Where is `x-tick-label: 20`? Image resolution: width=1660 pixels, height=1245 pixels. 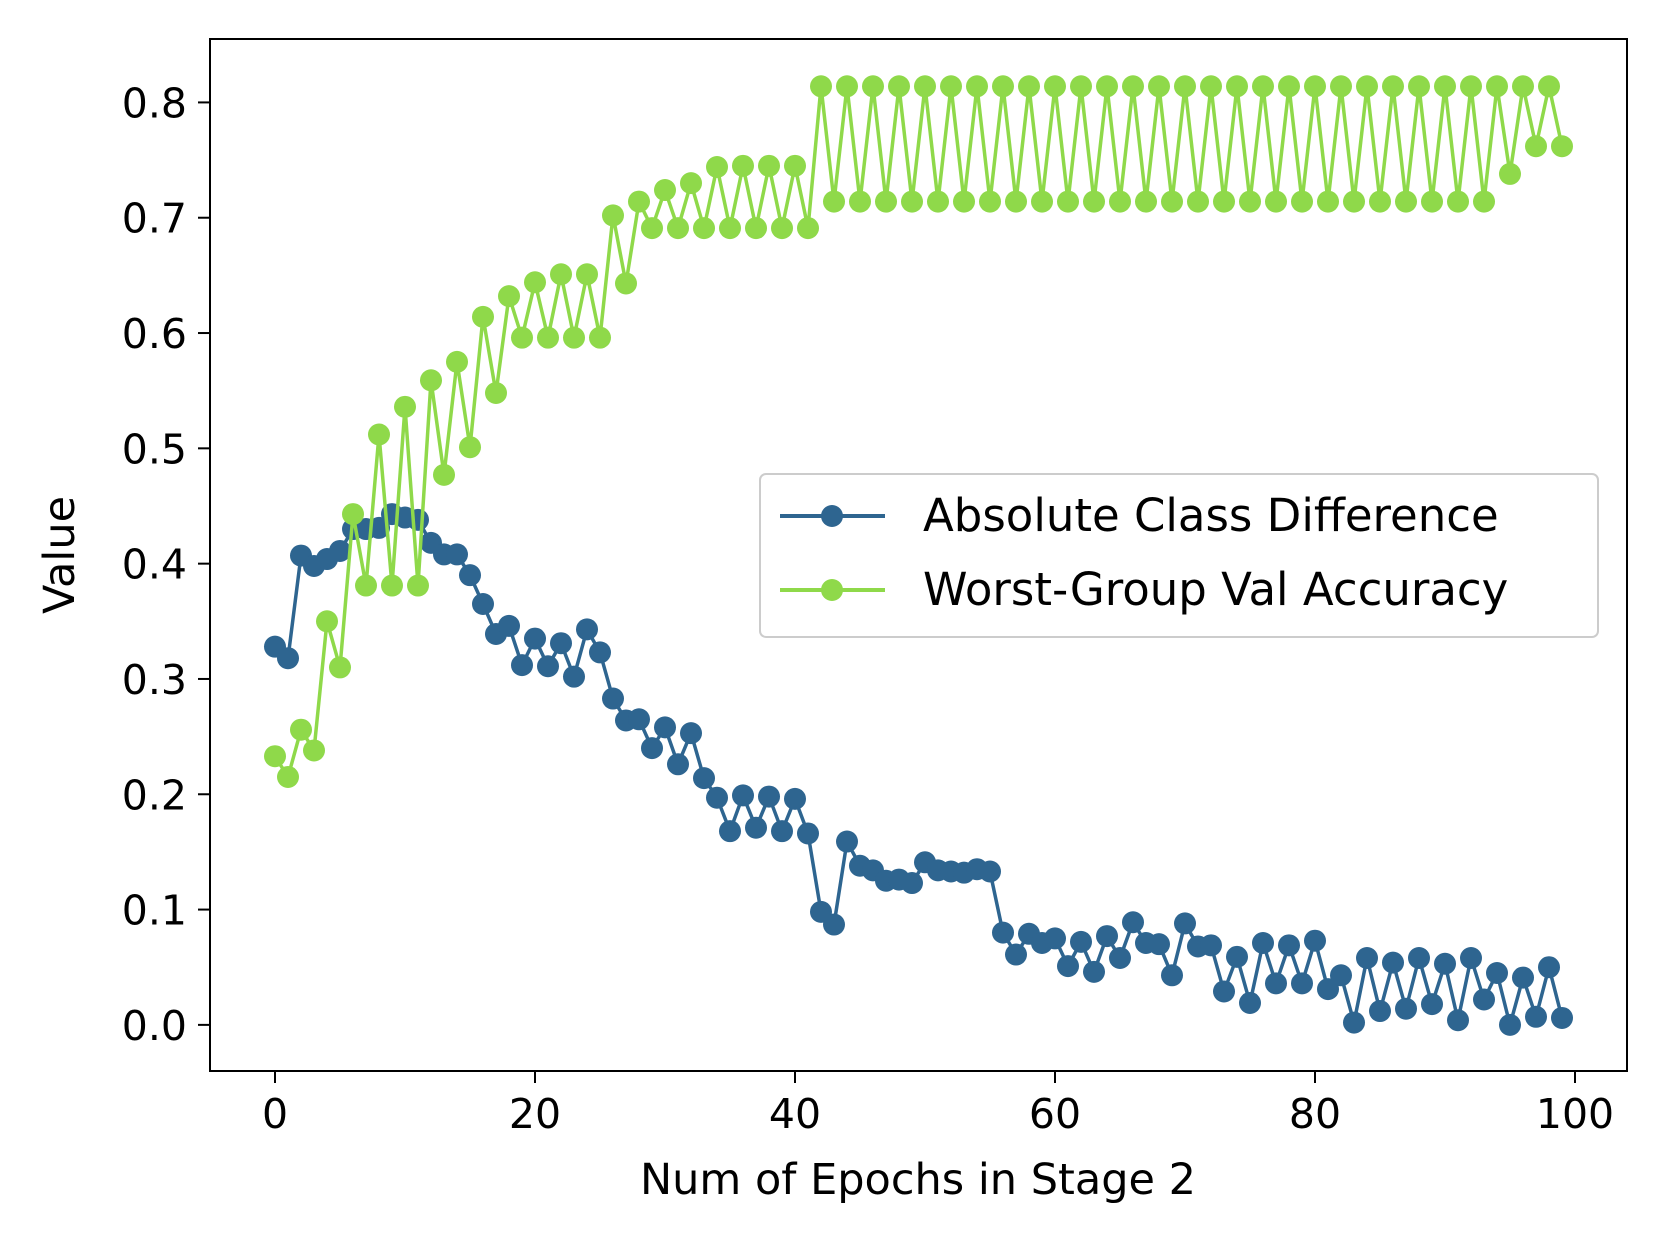
x-tick-label: 20 is located at coordinates (535, 1114).